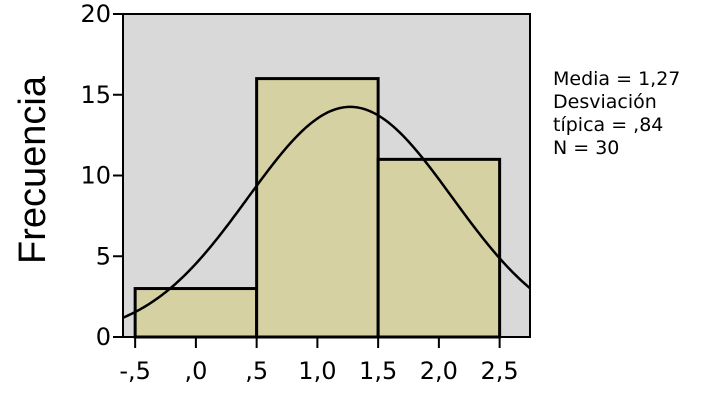  Describe the element at coordinates (586, 148) in the screenshot. I see `stats-line-4: N = 30` at that location.